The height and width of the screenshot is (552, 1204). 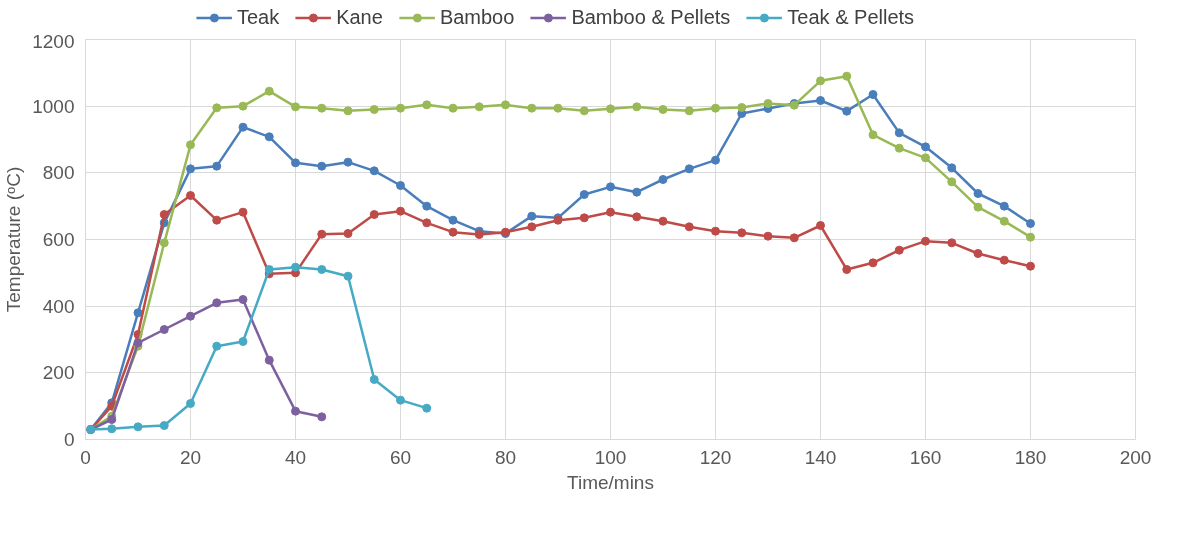 What do you see at coordinates (400, 457) in the screenshot?
I see `x-tick-label: 60` at bounding box center [400, 457].